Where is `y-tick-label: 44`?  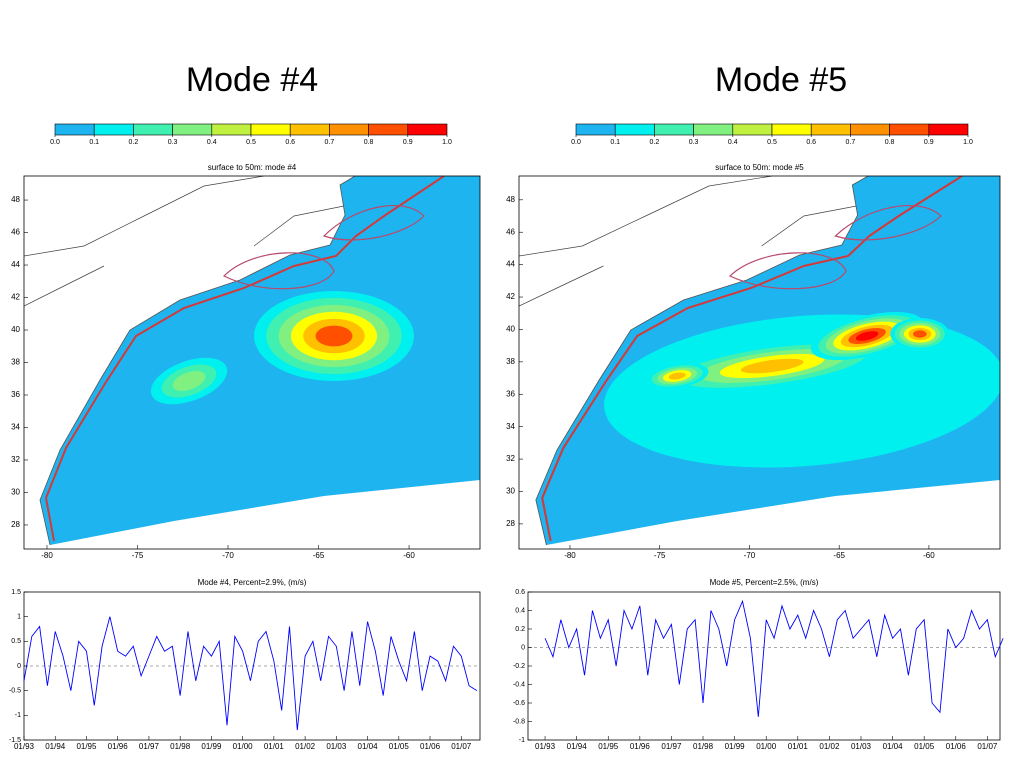 y-tick-label: 44 is located at coordinates (15, 264).